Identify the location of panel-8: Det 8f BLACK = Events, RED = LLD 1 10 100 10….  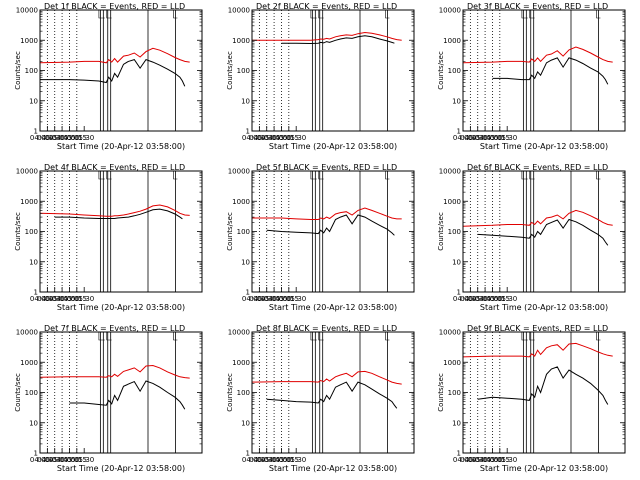
(320, 398).